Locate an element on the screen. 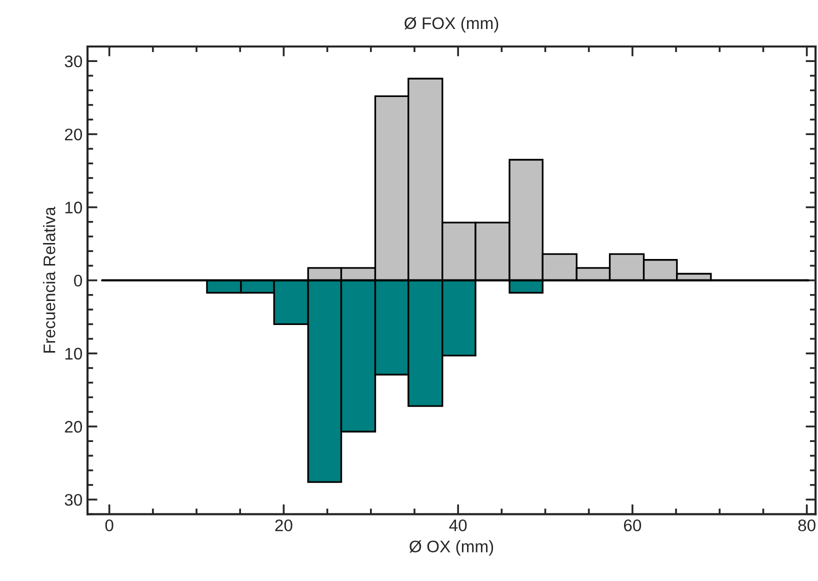 This screenshot has width=818, height=581. x-tick-label: 60 is located at coordinates (633, 525).